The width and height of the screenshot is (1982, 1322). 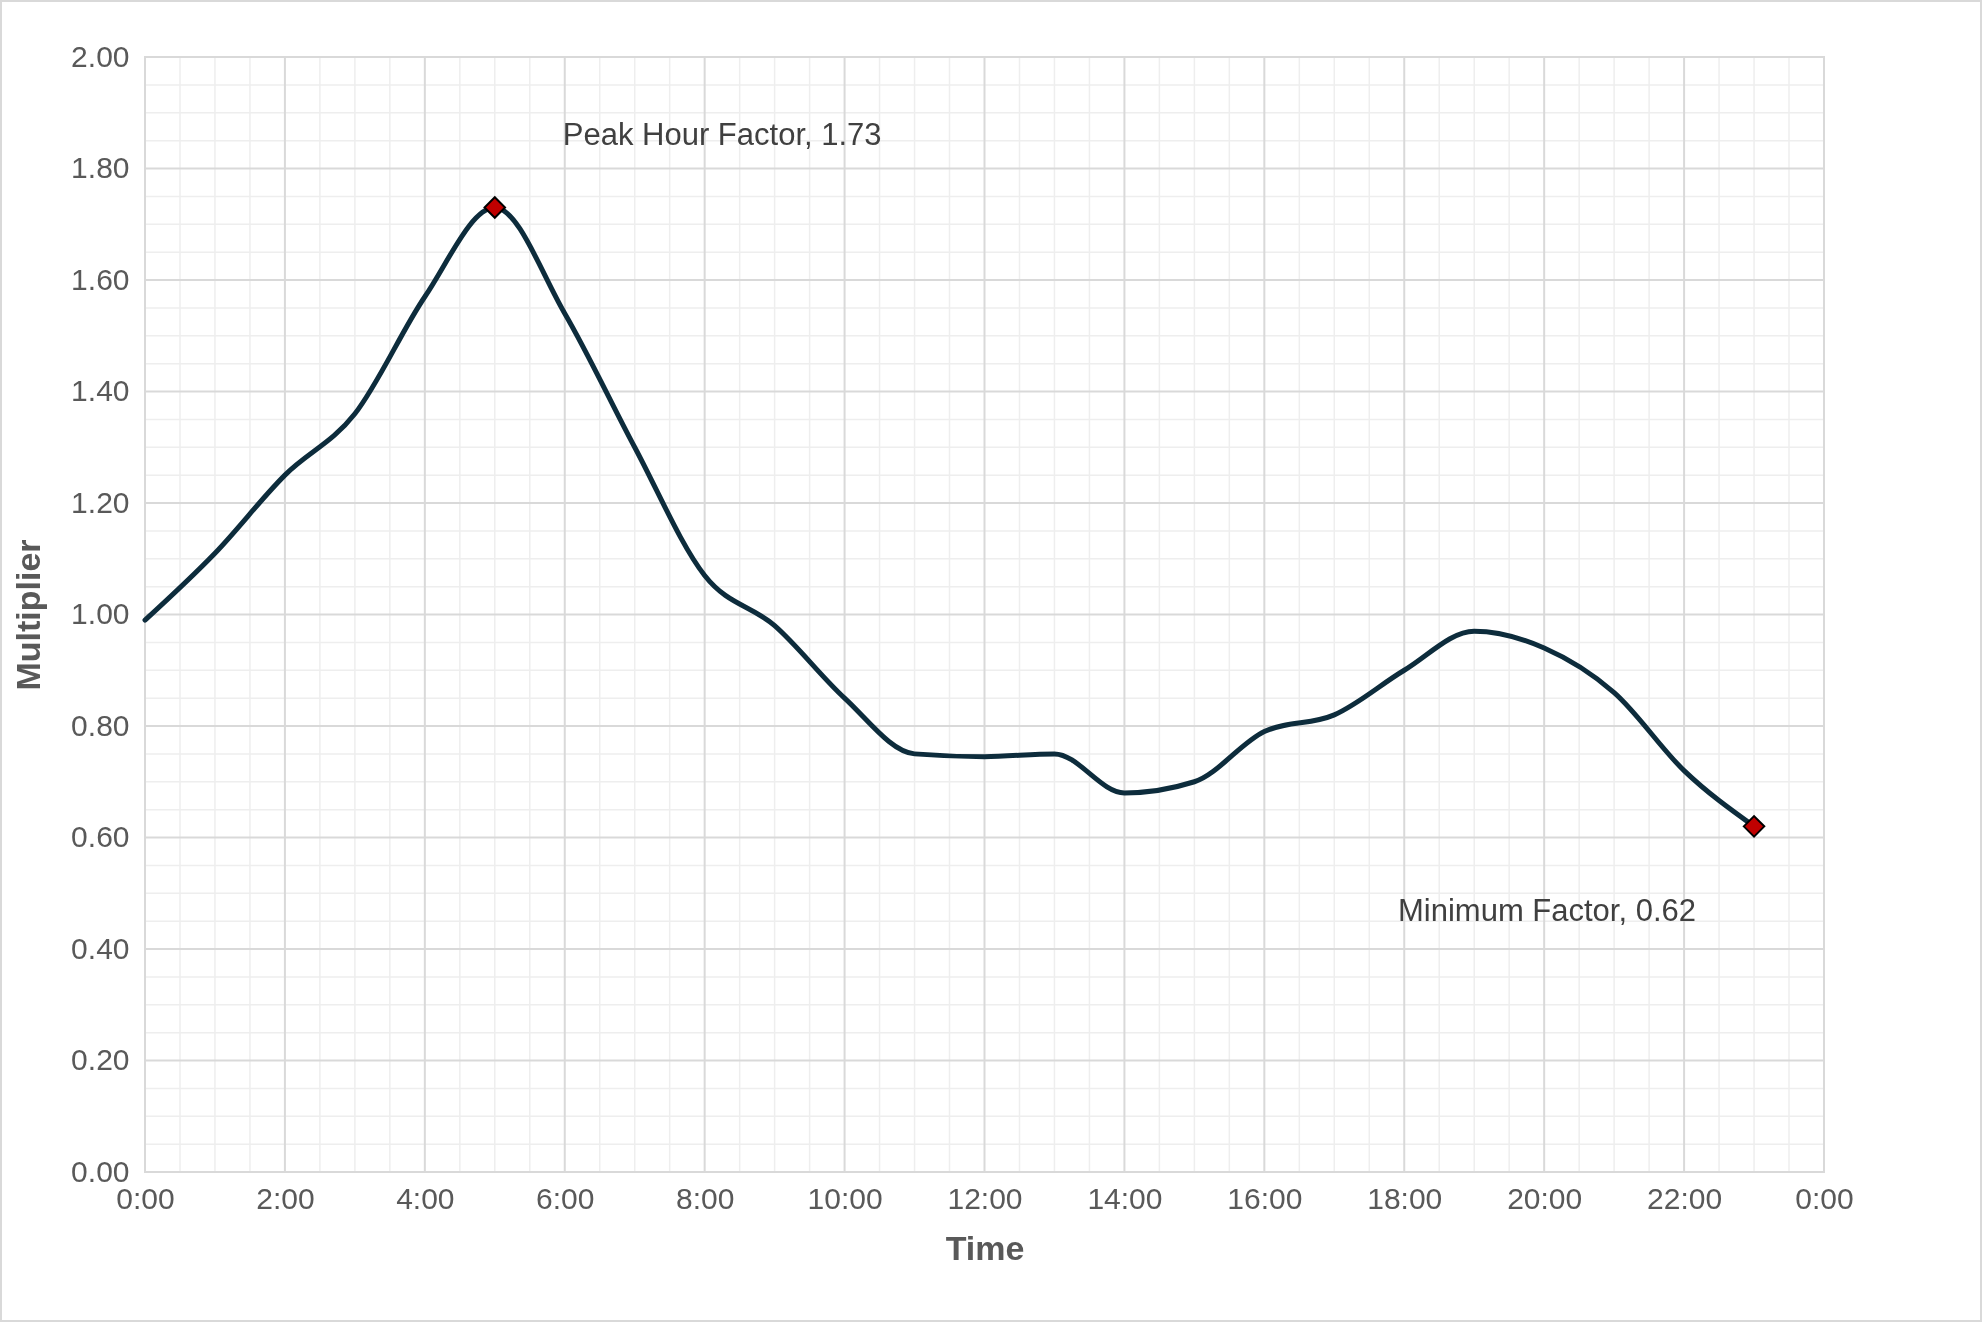 What do you see at coordinates (705, 1198) in the screenshot?
I see `x-tick-label: 8:00` at bounding box center [705, 1198].